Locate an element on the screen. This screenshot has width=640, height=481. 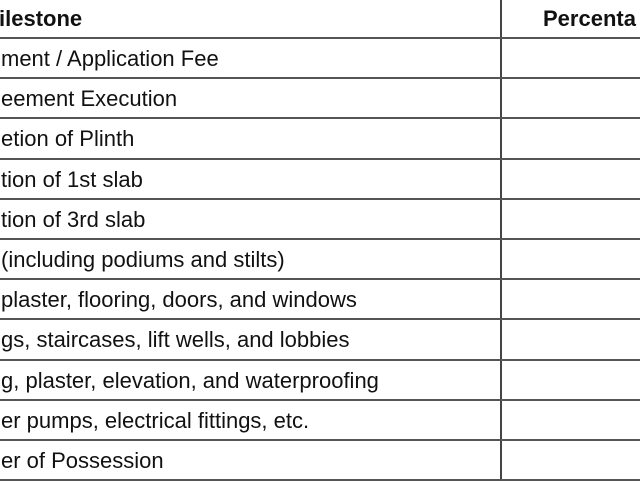
table-row-milestone: tion of 1st slab is located at coordinates (72, 179).